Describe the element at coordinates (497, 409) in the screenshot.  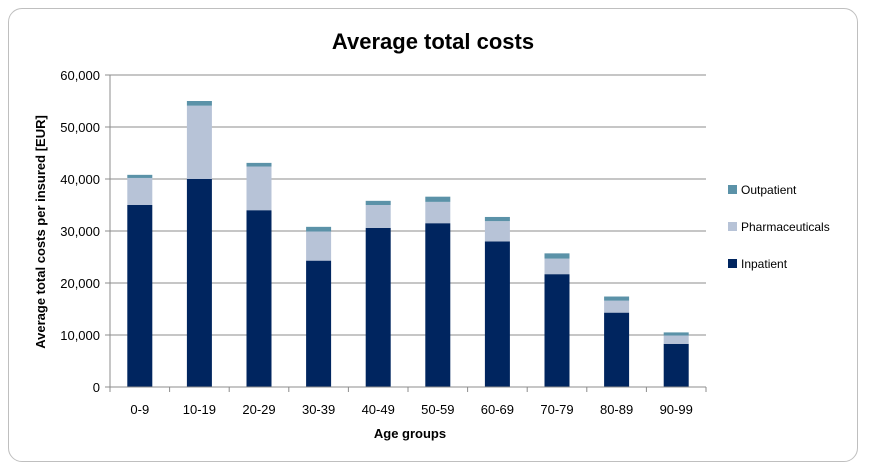
I see `x-tick-label: 60-69` at that location.